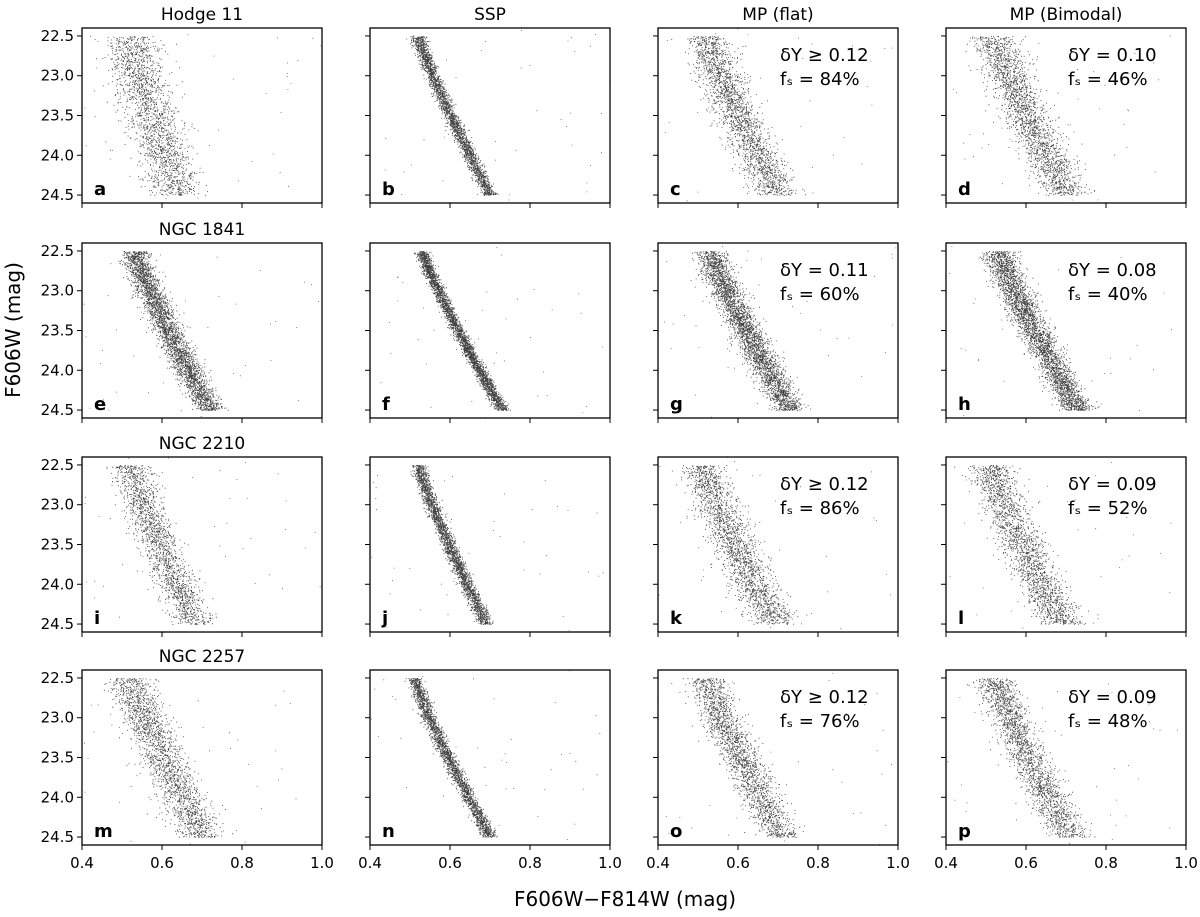  Describe the element at coordinates (820, 721) in the screenshot. I see `fs-annotation: fₛ = 76%` at that location.